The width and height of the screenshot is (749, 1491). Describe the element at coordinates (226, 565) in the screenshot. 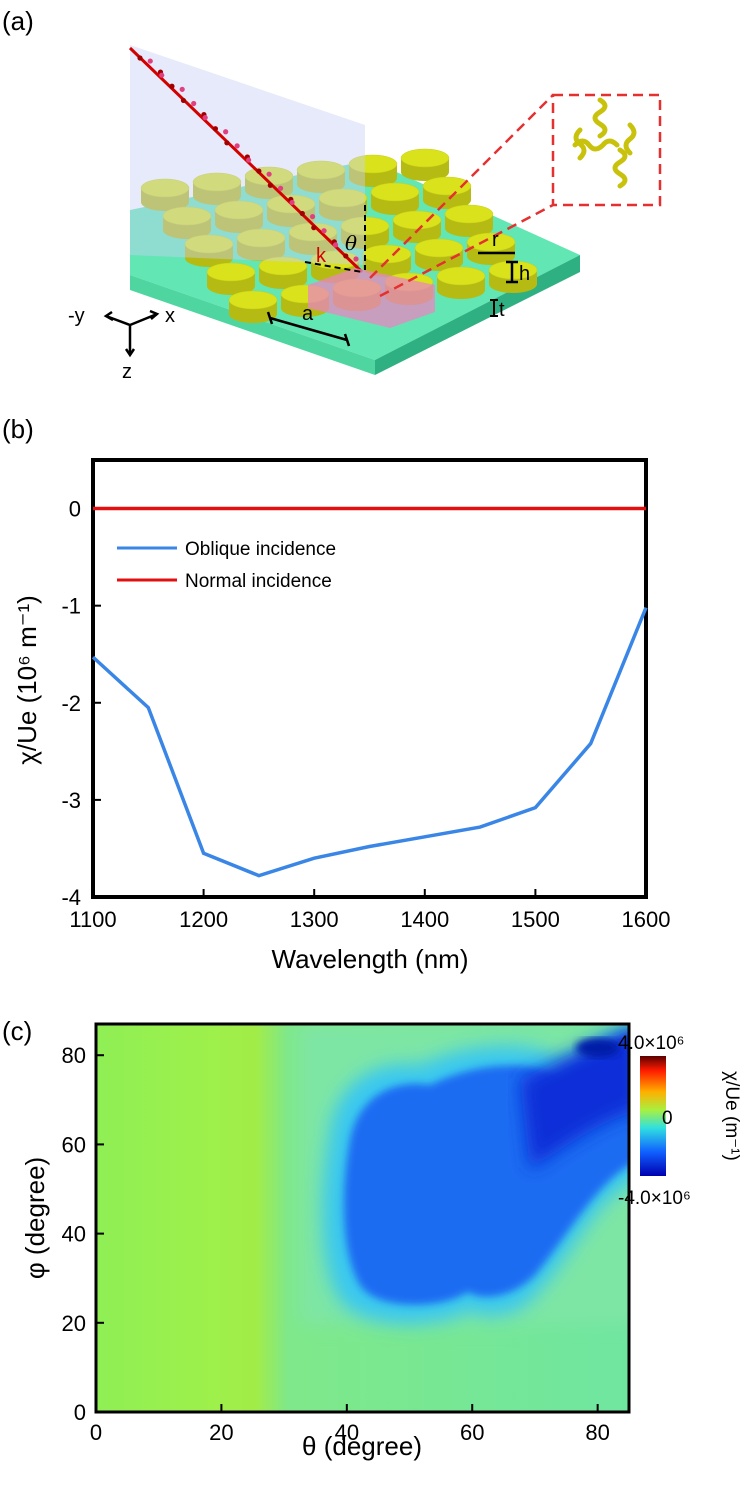

I see `legend: Oblique incidence Normal incidence` at that location.